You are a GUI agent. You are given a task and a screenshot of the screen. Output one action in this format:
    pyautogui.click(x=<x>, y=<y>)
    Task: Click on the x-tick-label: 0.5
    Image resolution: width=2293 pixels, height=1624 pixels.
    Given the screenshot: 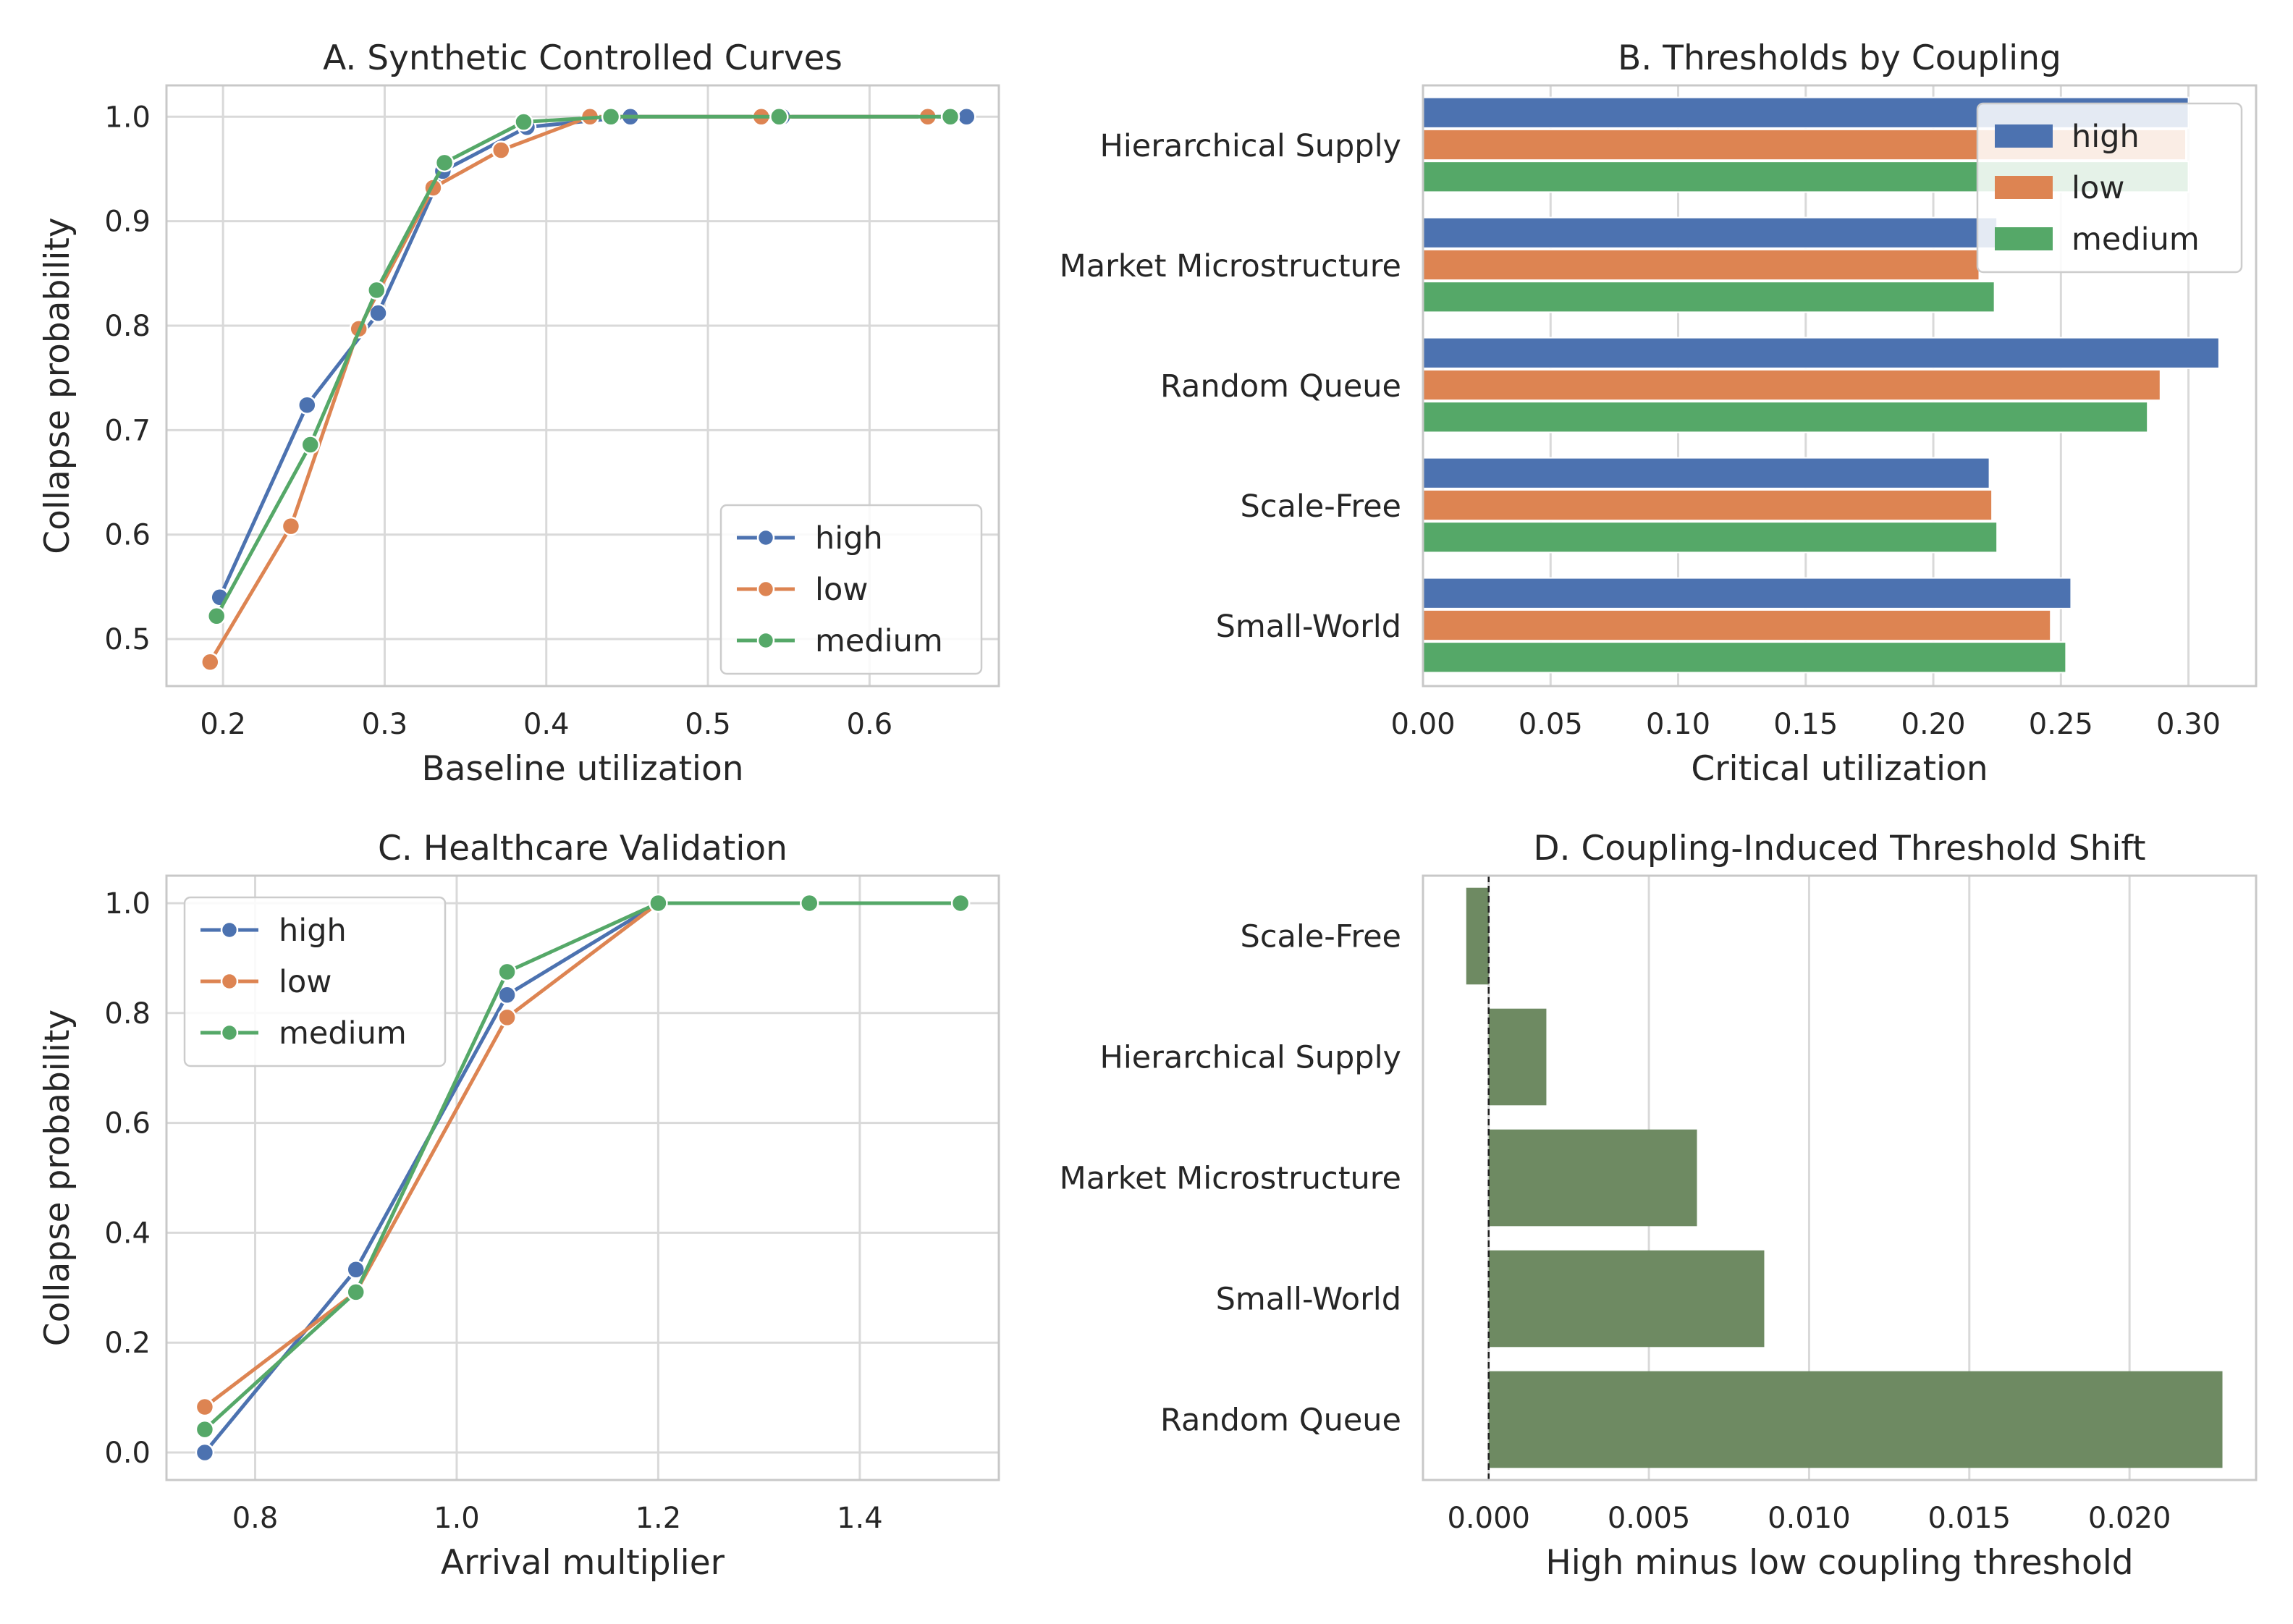 What is the action you would take?
    pyautogui.click(x=708, y=724)
    